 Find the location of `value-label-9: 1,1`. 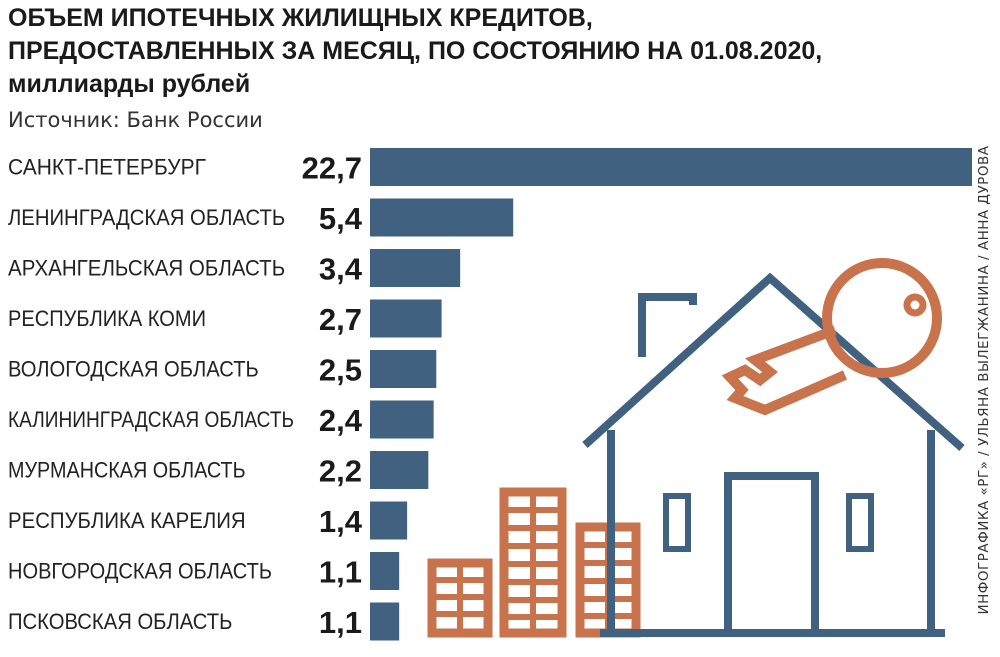

value-label-9: 1,1 is located at coordinates (340, 572).